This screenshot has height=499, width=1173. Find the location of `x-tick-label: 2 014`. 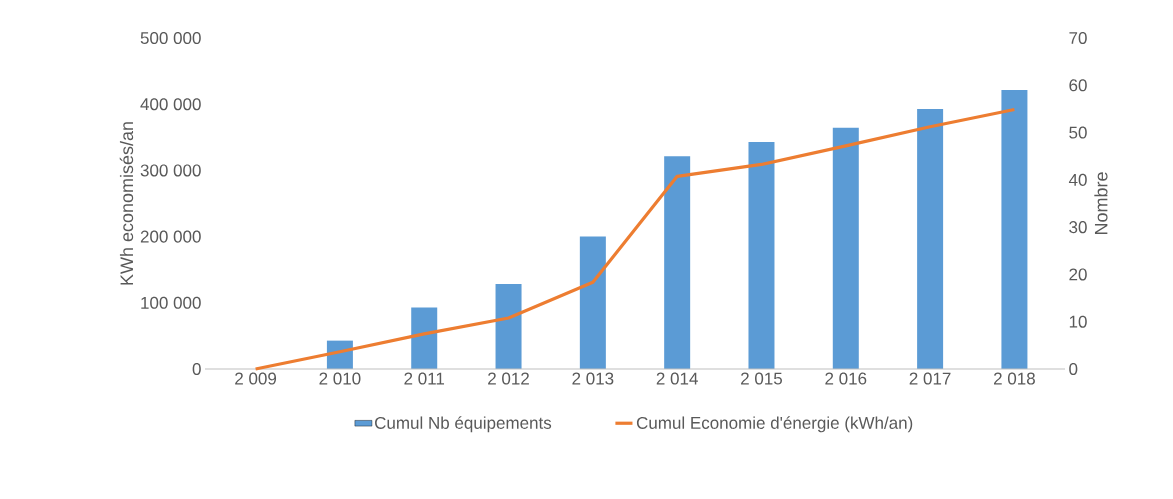

x-tick-label: 2 014 is located at coordinates (677, 378).